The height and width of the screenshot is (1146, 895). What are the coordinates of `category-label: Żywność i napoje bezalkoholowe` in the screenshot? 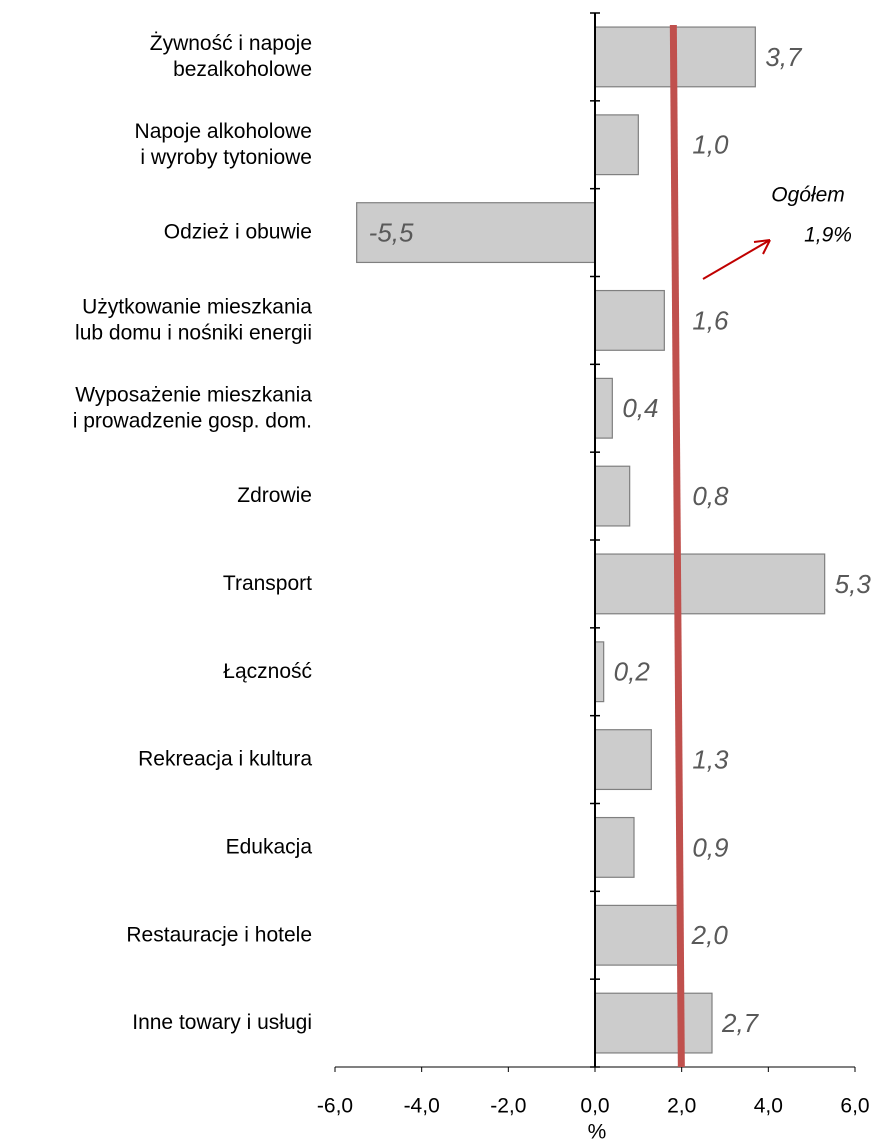 It's located at (231, 55).